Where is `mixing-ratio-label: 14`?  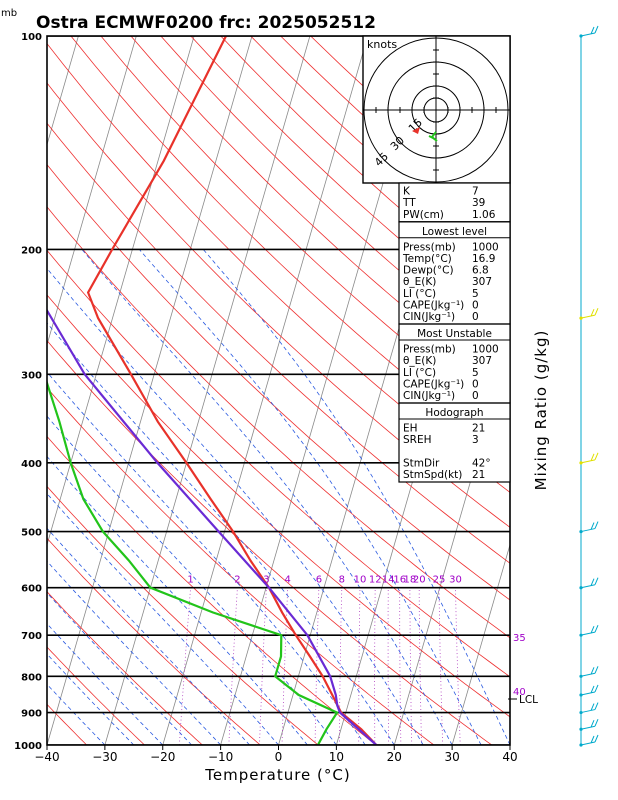
mixing-ratio-label: 14 is located at coordinates (388, 580).